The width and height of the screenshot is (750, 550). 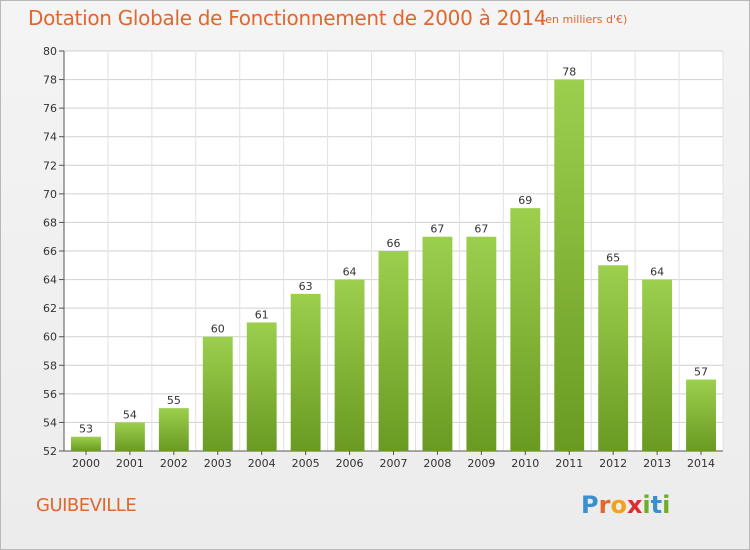 What do you see at coordinates (634, 505) in the screenshot?
I see `logo-letter: x` at bounding box center [634, 505].